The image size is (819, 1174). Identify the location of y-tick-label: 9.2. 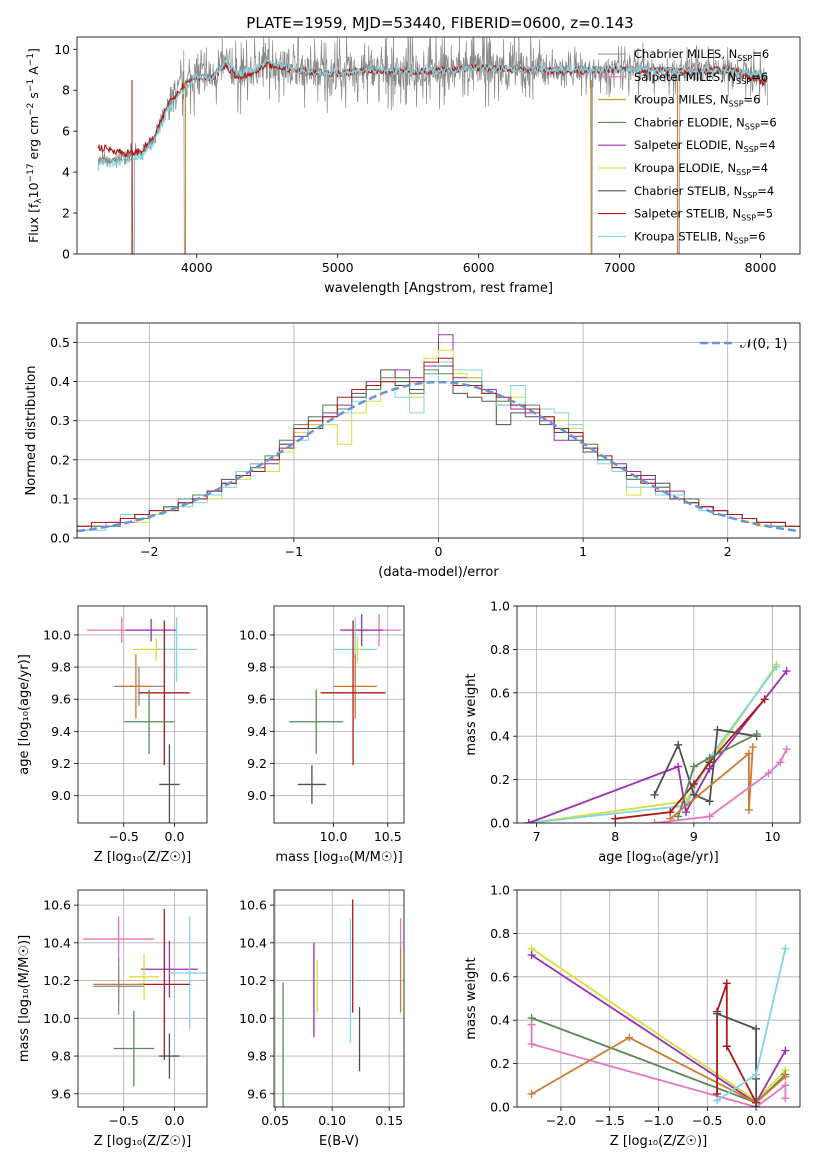
(257, 763).